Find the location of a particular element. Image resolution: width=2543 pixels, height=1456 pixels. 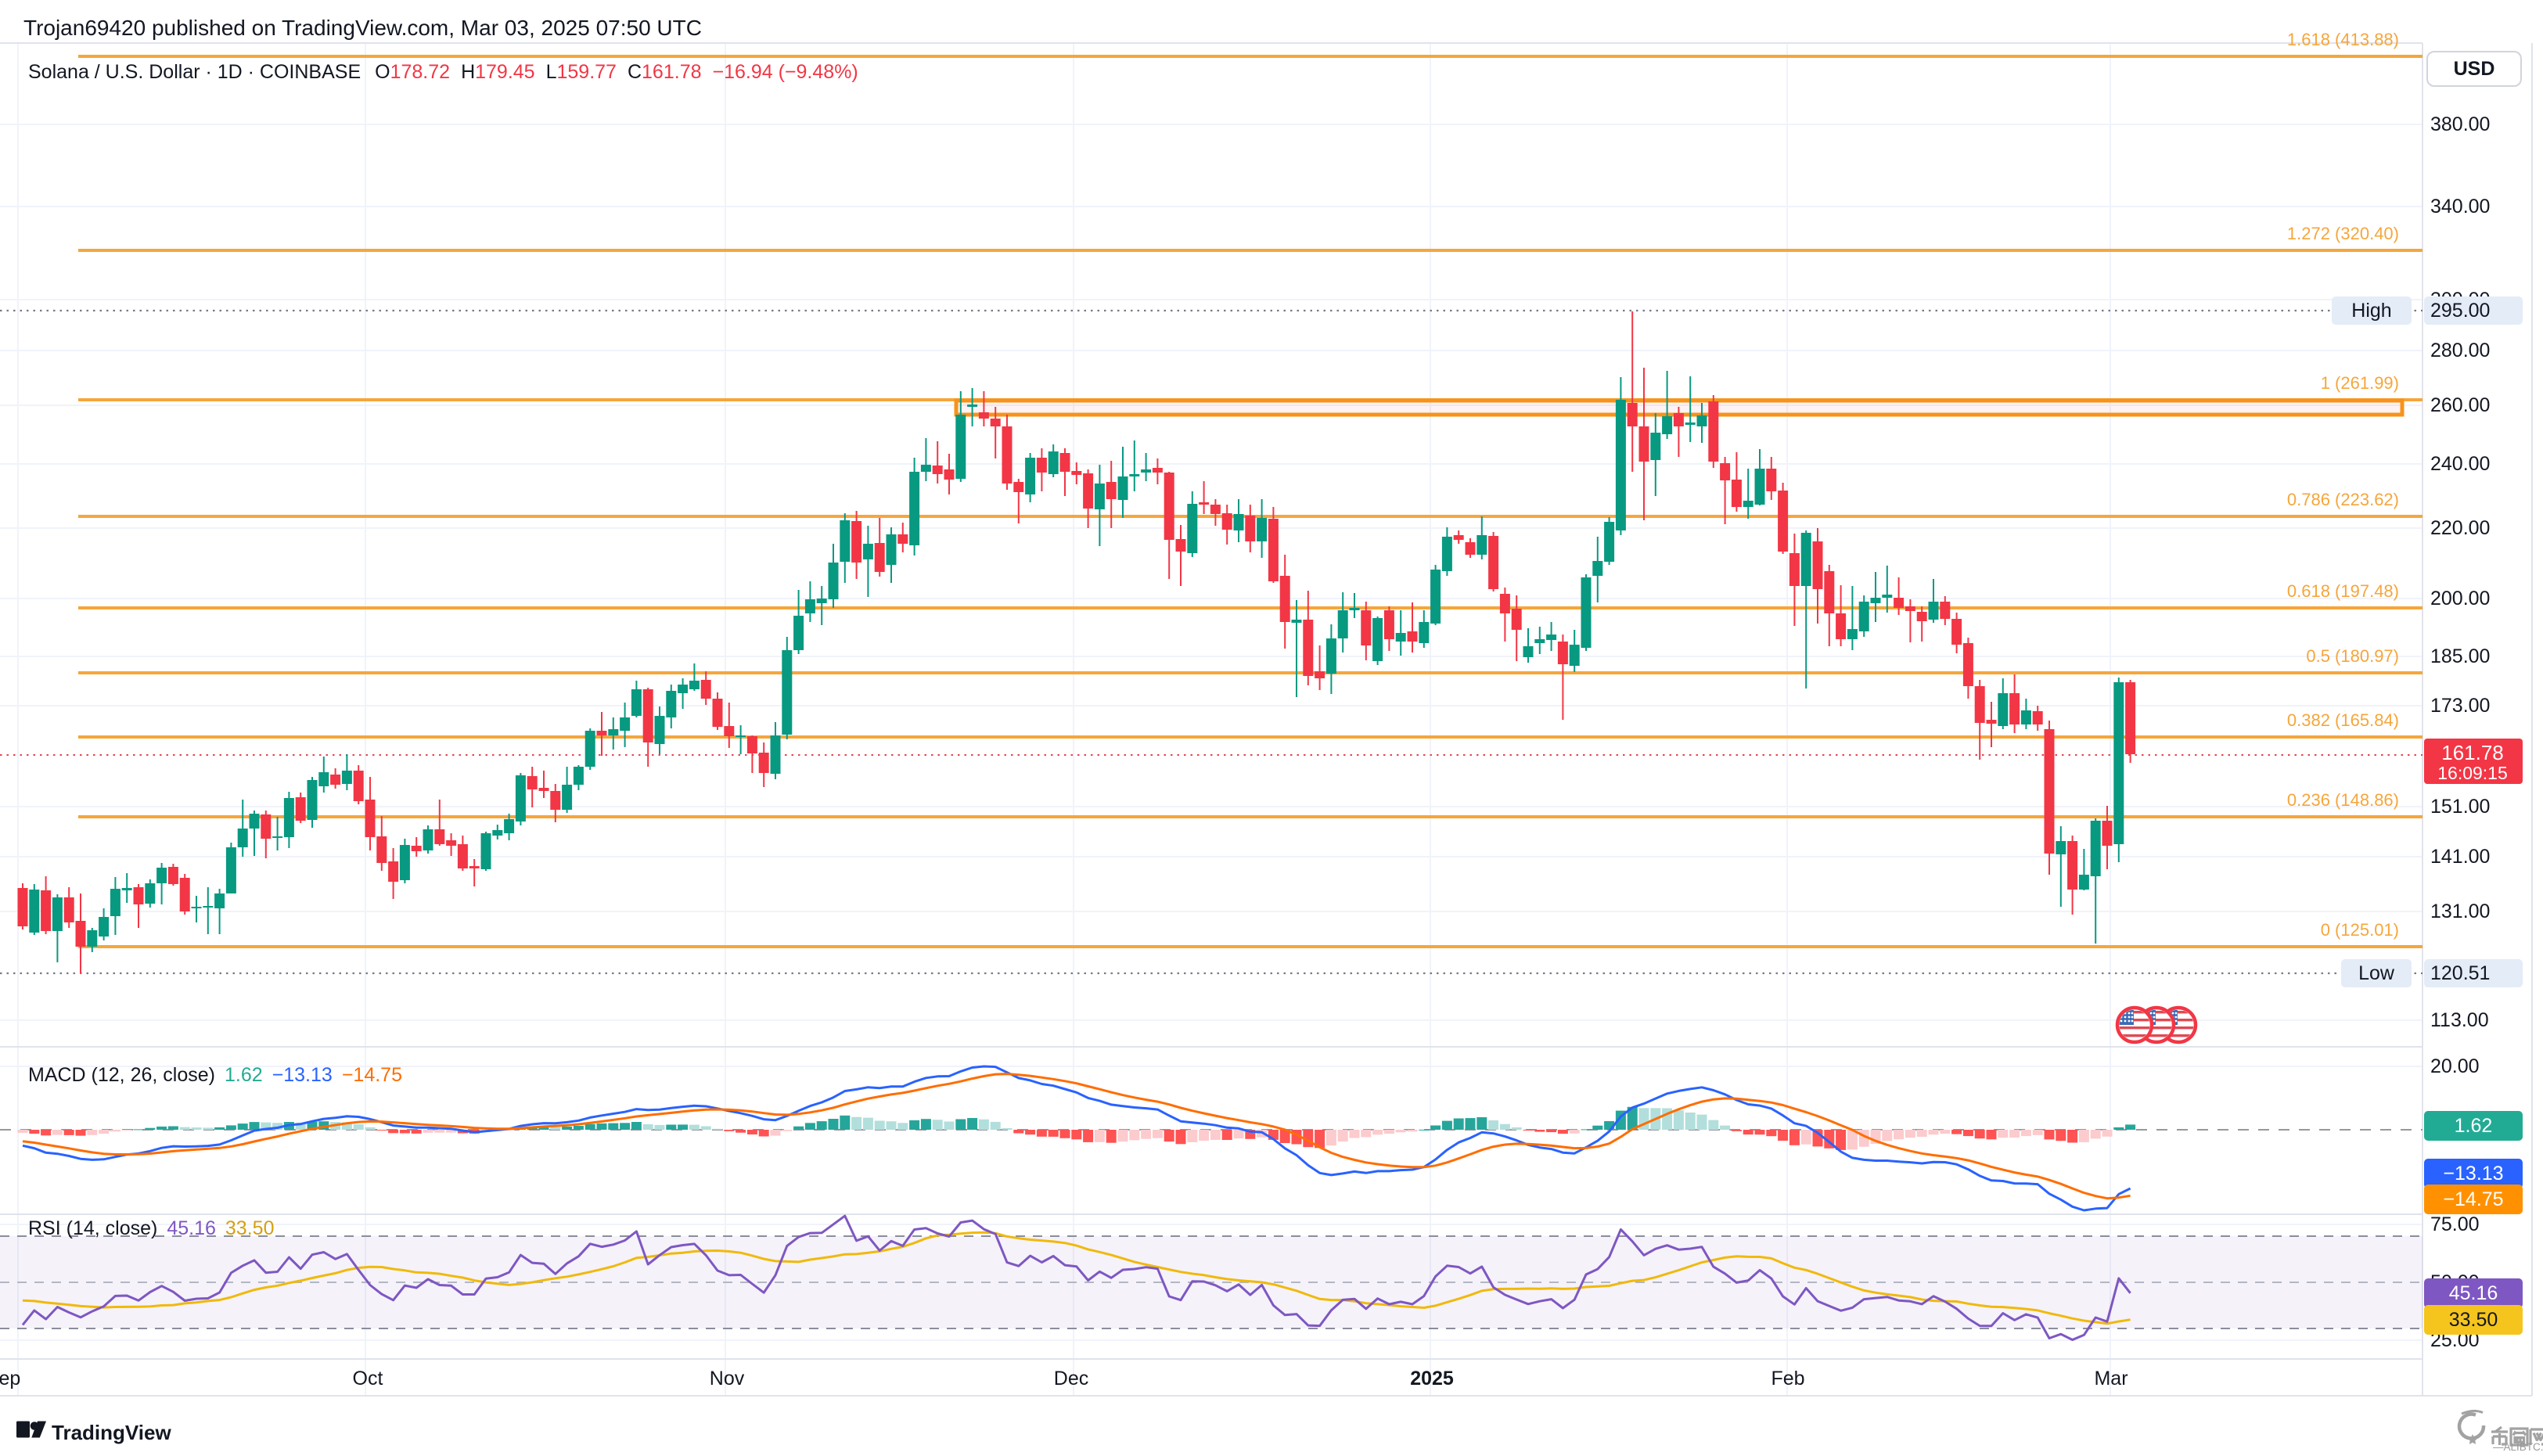

svg-text: 340.00 is located at coordinates (2460, 207).